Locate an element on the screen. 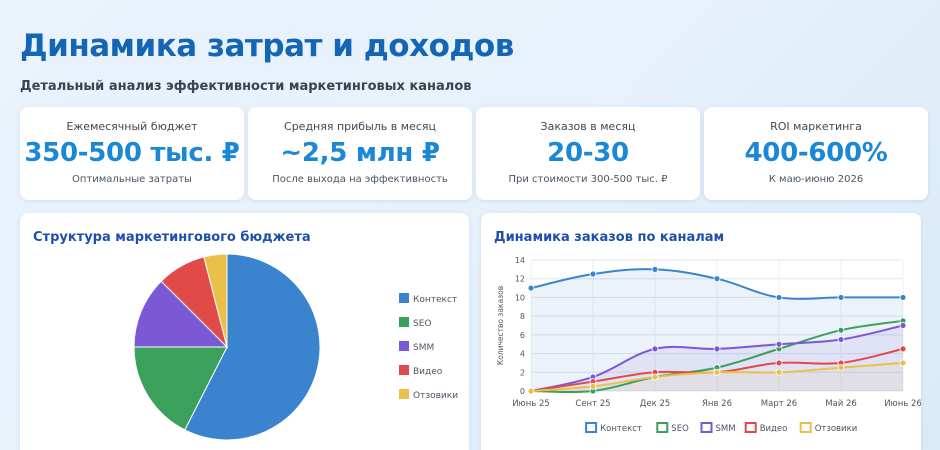 This screenshot has height=450, width=940. kpi-note: При стоимости 300-500 тыс. ₽ is located at coordinates (588, 179).